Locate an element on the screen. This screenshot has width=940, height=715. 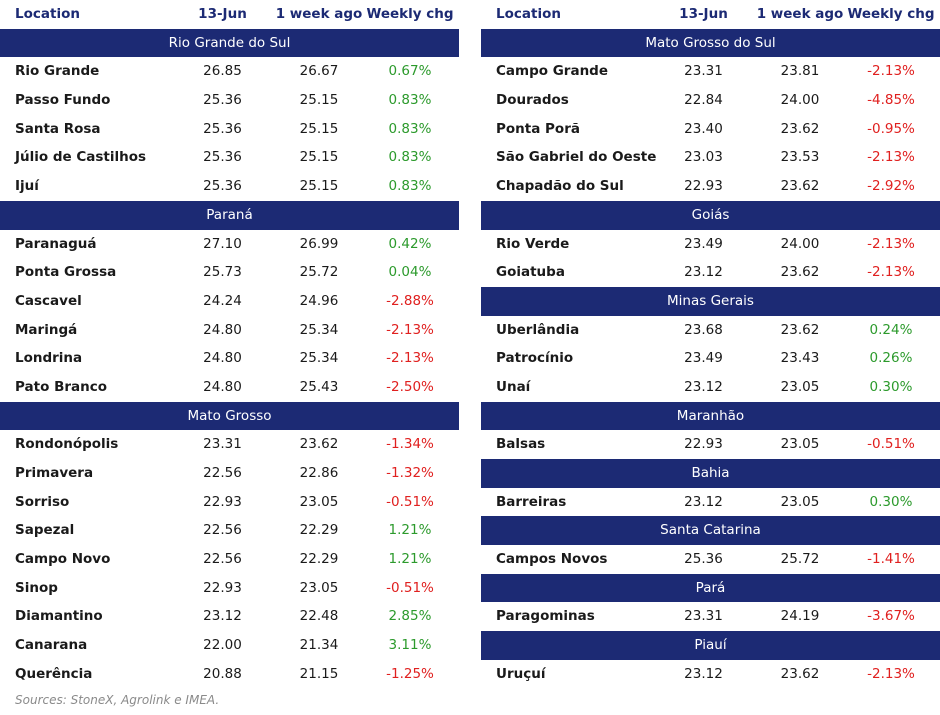
data-row: Canarana 22.00 21.34 3.11% is located at coordinates (229, 645).